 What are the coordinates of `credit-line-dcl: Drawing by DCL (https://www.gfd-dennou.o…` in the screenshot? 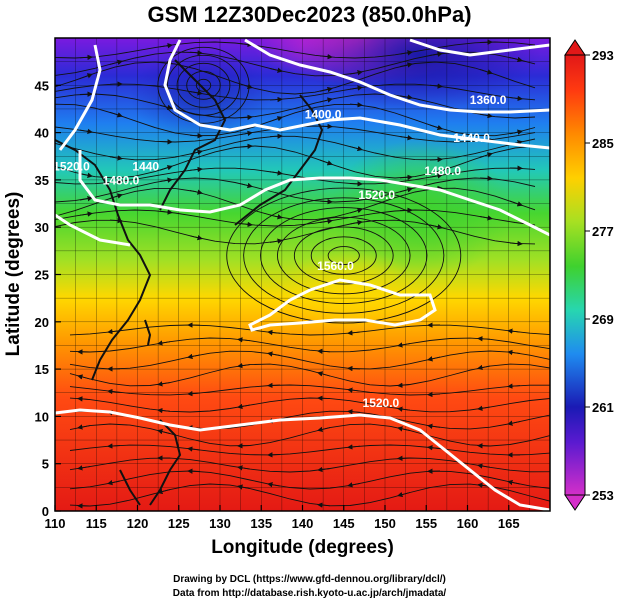 It's located at (309, 579).